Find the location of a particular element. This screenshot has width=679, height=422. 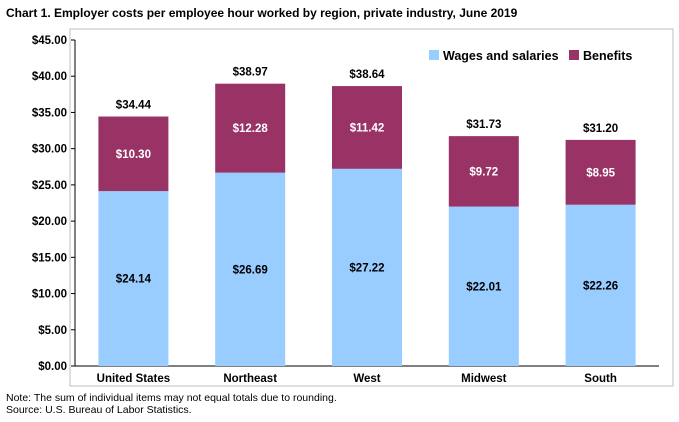

x-tick-label: Northeast is located at coordinates (250, 379).